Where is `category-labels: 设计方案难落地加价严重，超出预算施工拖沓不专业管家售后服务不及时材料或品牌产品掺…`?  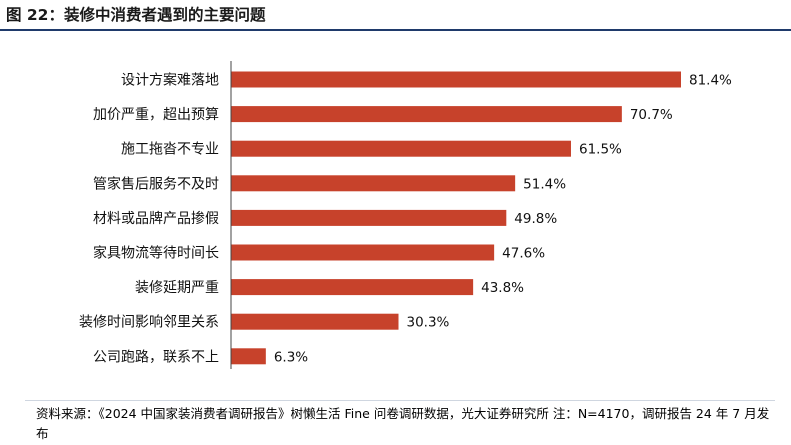 category-labels: 设计方案难落地加价严重，超出预算施工拖沓不专业管家售后服务不及时材料或品牌产品掺… is located at coordinates (149, 219).